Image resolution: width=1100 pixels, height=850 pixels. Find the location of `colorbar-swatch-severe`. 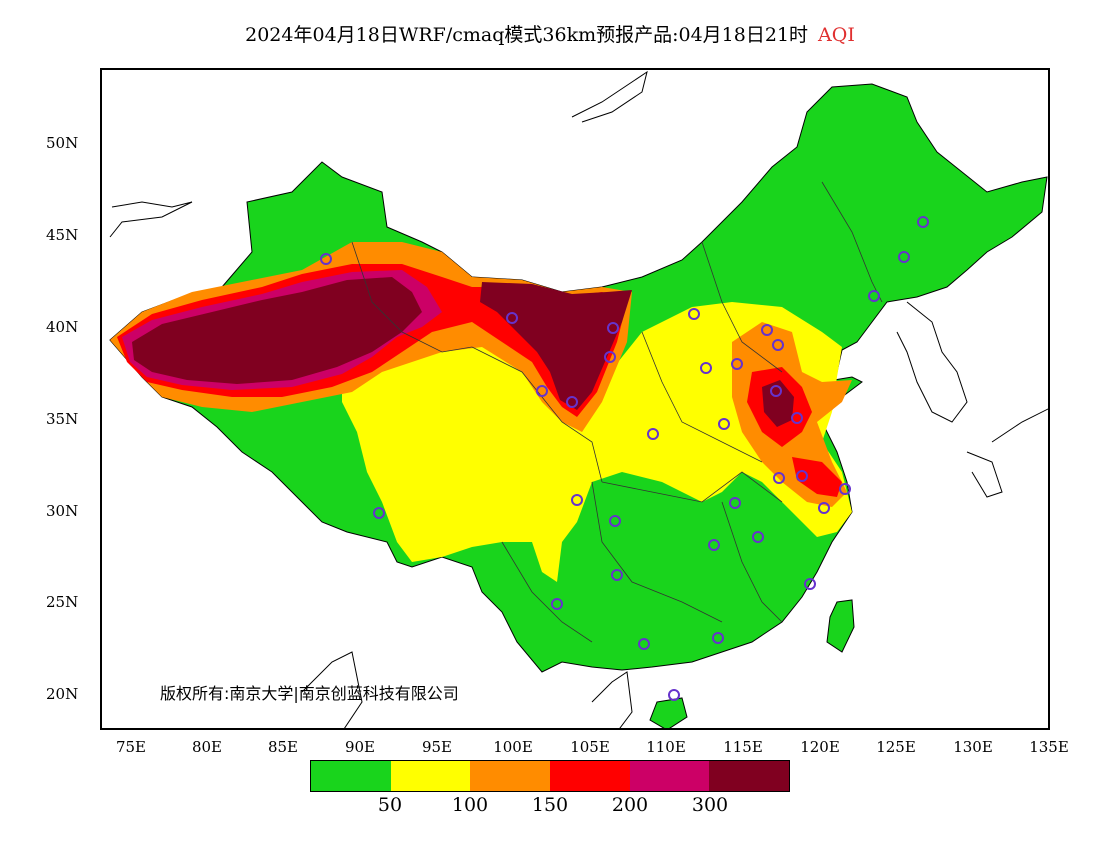

colorbar-swatch-severe is located at coordinates (749, 776).